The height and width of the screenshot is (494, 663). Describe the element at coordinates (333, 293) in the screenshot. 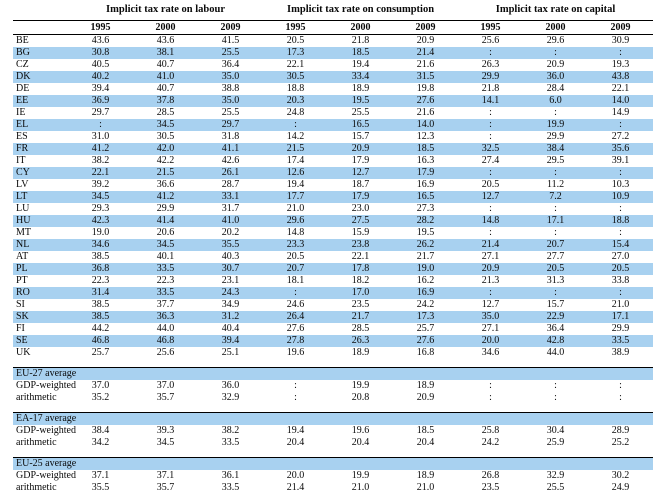

I see `table-row: RO 31.4 33.5 24.3:17.0 16.9:::` at that location.